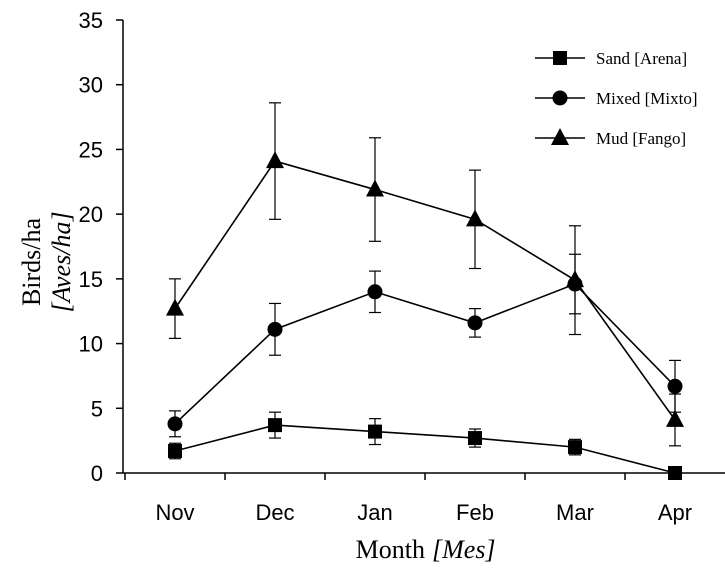 This screenshot has height=570, width=725. Describe the element at coordinates (675, 512) in the screenshot. I see `x-tick-label: Apr` at that location.